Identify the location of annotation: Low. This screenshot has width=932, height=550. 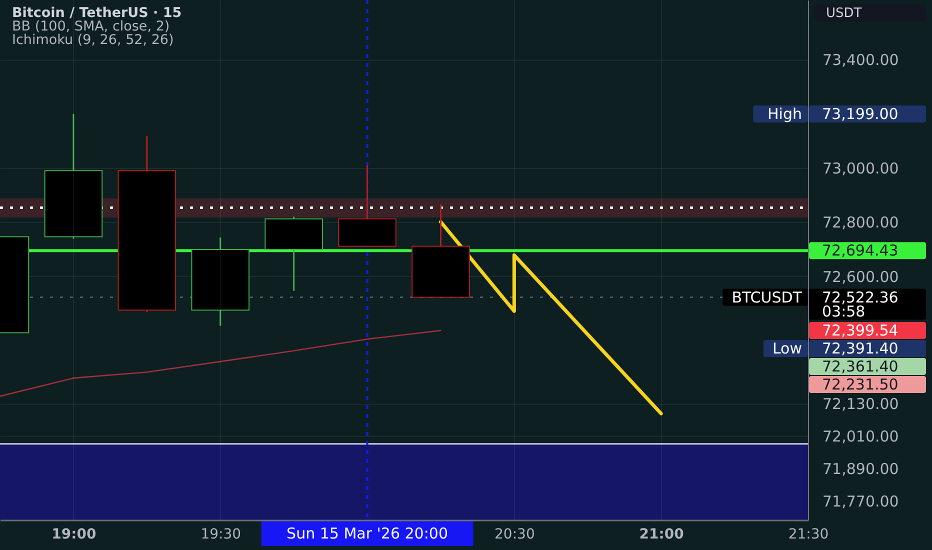
(787, 349).